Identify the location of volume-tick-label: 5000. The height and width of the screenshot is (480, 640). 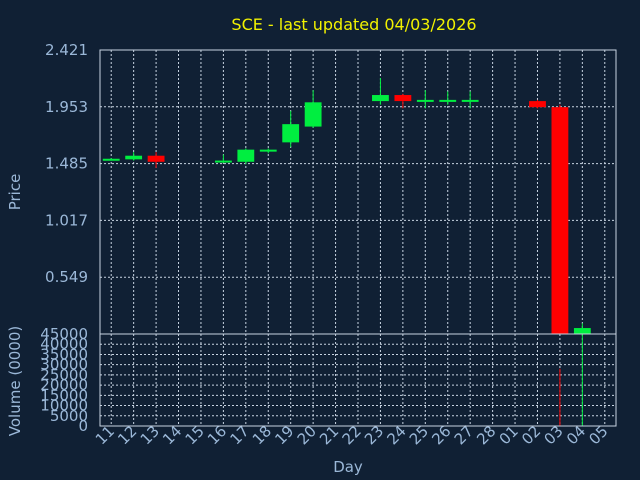
(69, 416).